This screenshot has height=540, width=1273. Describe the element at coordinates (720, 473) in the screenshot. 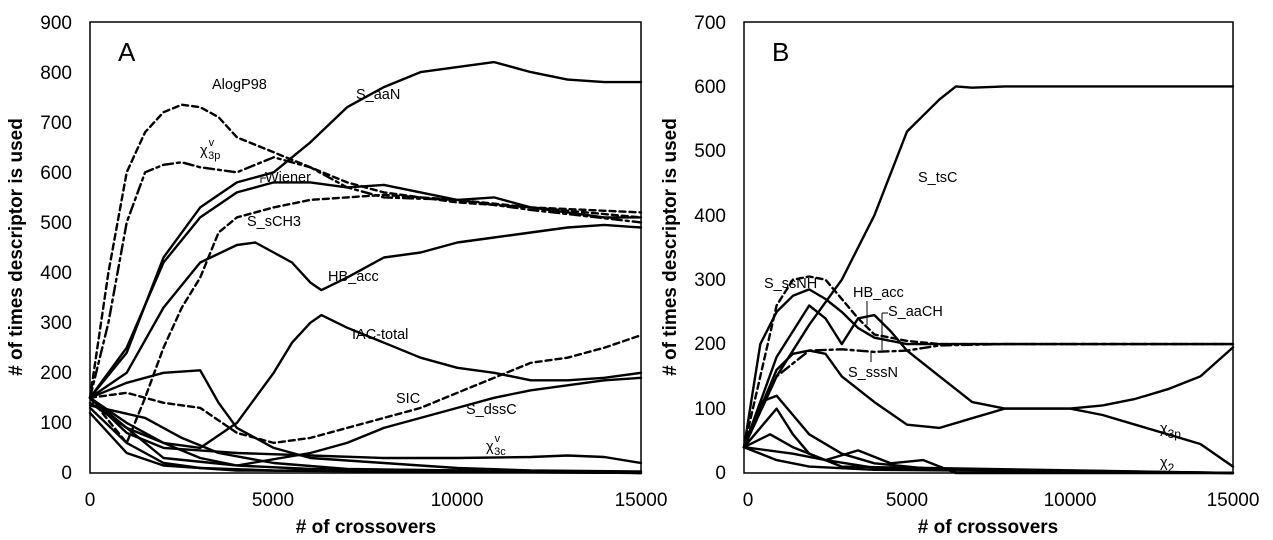

I see `panel-b-y-tick-label: 0` at that location.